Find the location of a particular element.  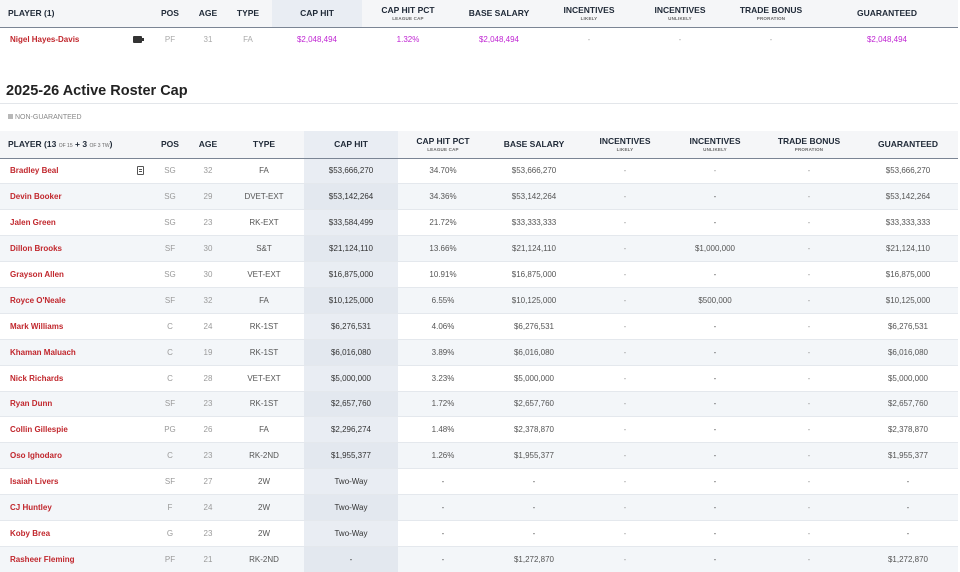

age-cell: 23 is located at coordinates (208, 456).